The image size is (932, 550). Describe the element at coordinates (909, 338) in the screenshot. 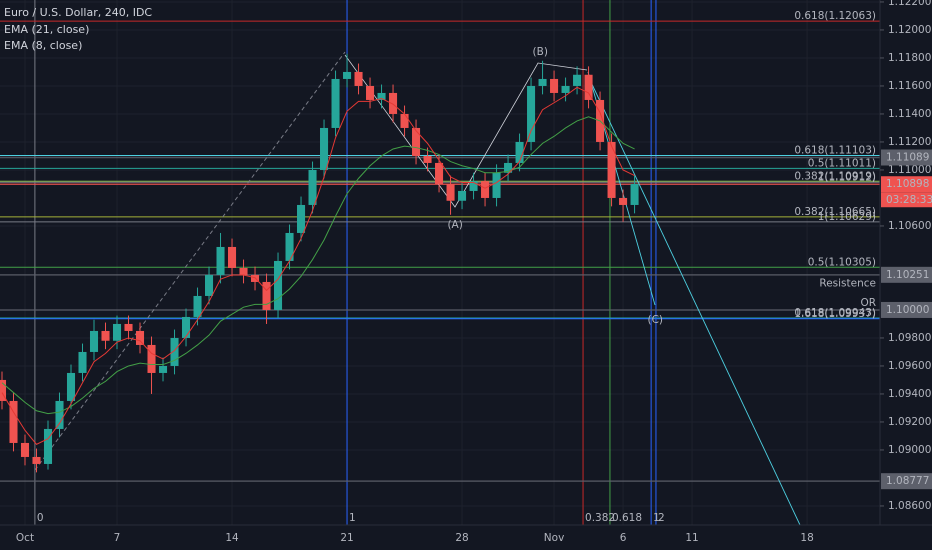

I see `y-tick-label: 1.09800` at that location.